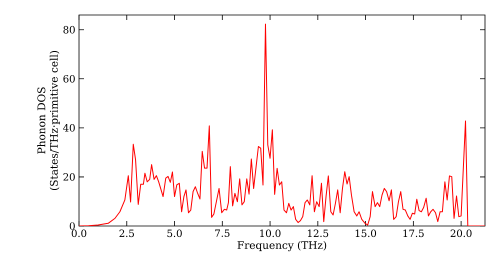 This screenshot has width=500, height=280. I want to click on y-axis-title: Phonon DOS (States/THz·primitive cell), so click(48, 120).